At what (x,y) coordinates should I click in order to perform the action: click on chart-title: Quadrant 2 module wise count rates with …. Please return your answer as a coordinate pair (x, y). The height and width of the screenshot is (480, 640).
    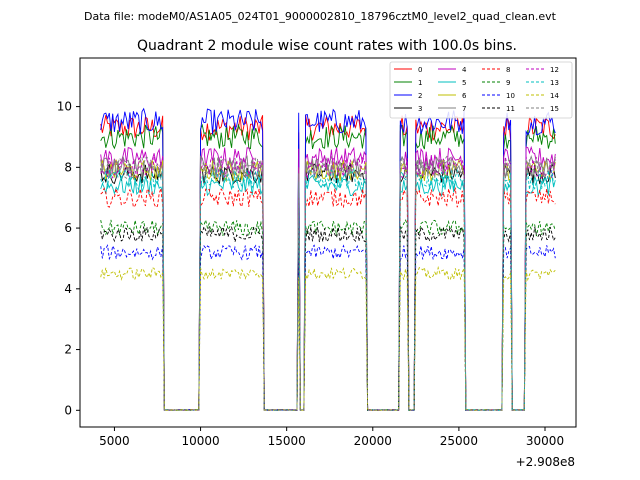
    Looking at the image, I should click on (327, 46).